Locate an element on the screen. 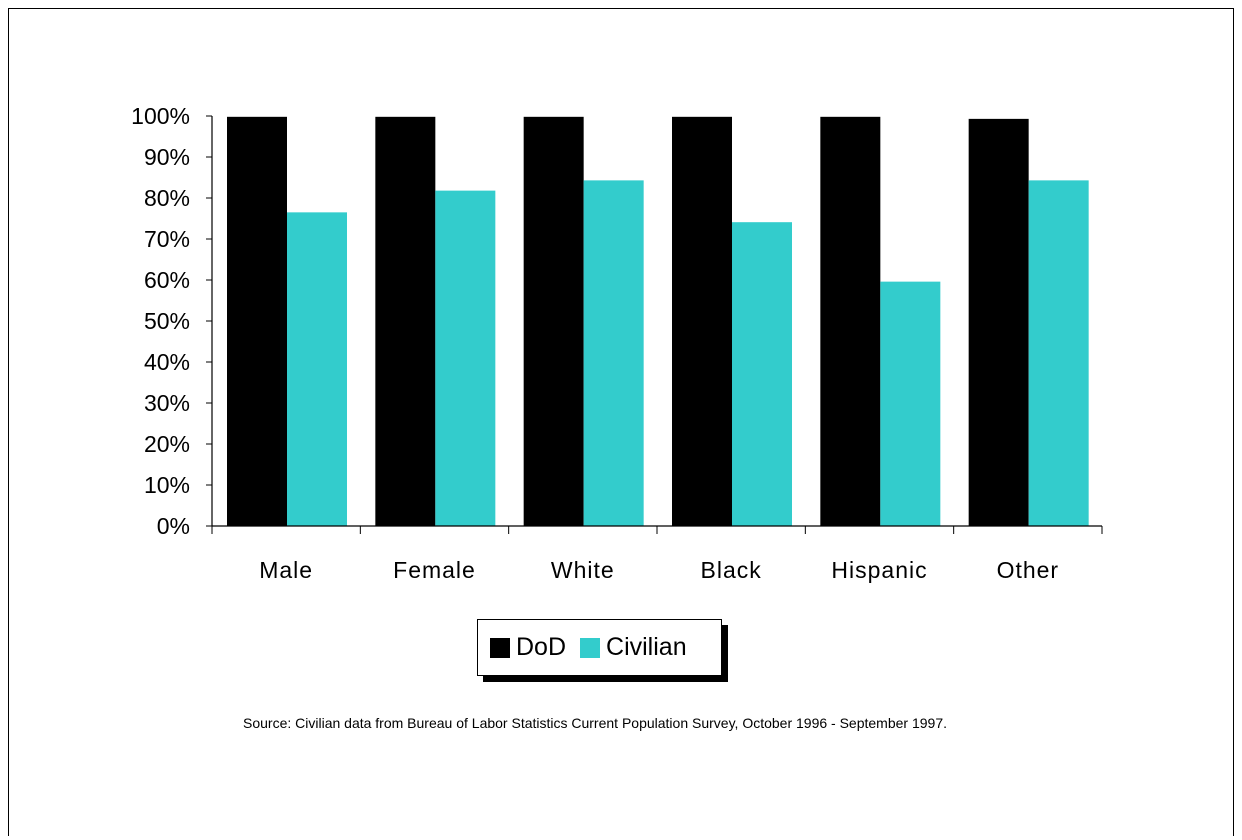 This screenshot has height=840, width=1242. x-category-label-white: White is located at coordinates (583, 570).